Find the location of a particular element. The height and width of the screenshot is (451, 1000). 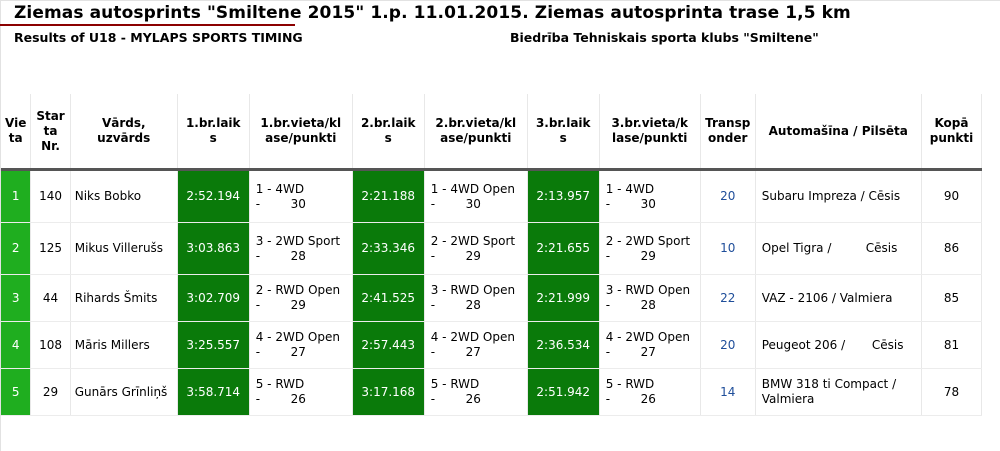

run3-class: 4 - 2WD Open is located at coordinates (647, 337).